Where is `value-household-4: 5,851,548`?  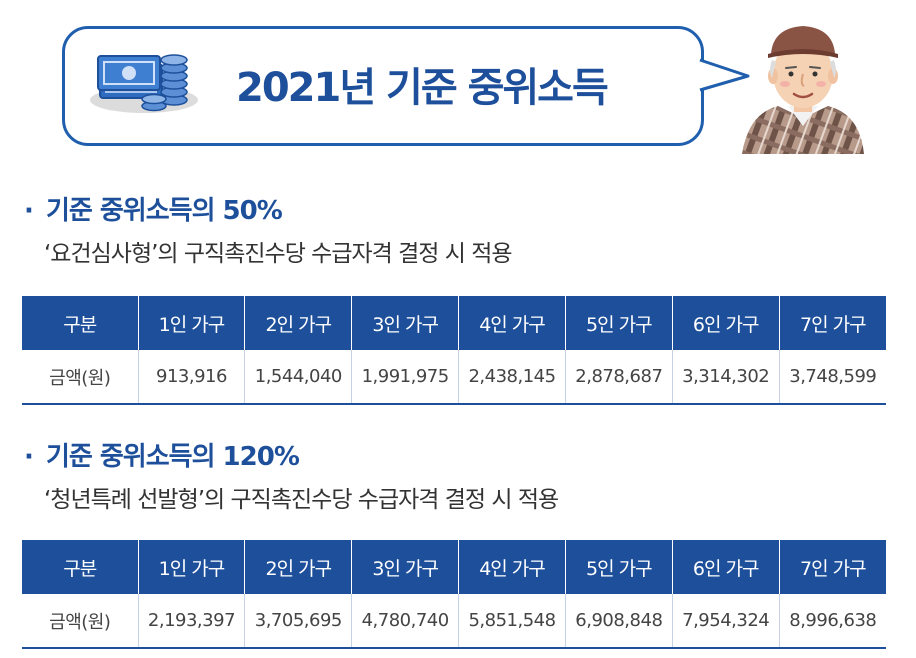 value-household-4: 5,851,548 is located at coordinates (512, 621).